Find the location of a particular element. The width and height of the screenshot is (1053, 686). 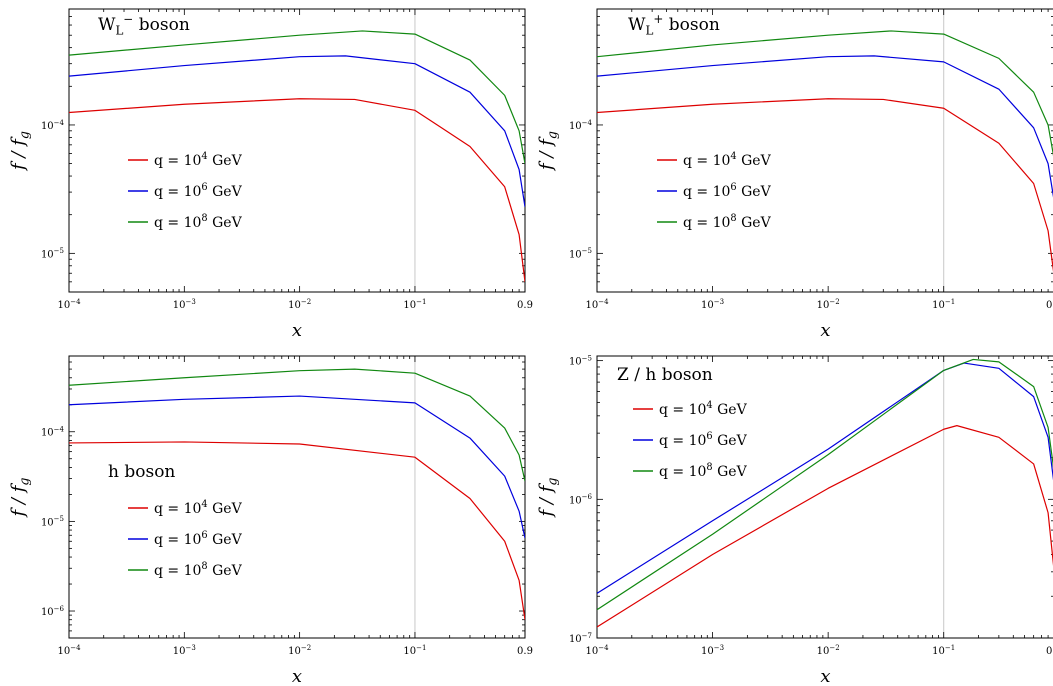

y-tick-label-10-7: 10⁻⁷ is located at coordinates (580, 638).